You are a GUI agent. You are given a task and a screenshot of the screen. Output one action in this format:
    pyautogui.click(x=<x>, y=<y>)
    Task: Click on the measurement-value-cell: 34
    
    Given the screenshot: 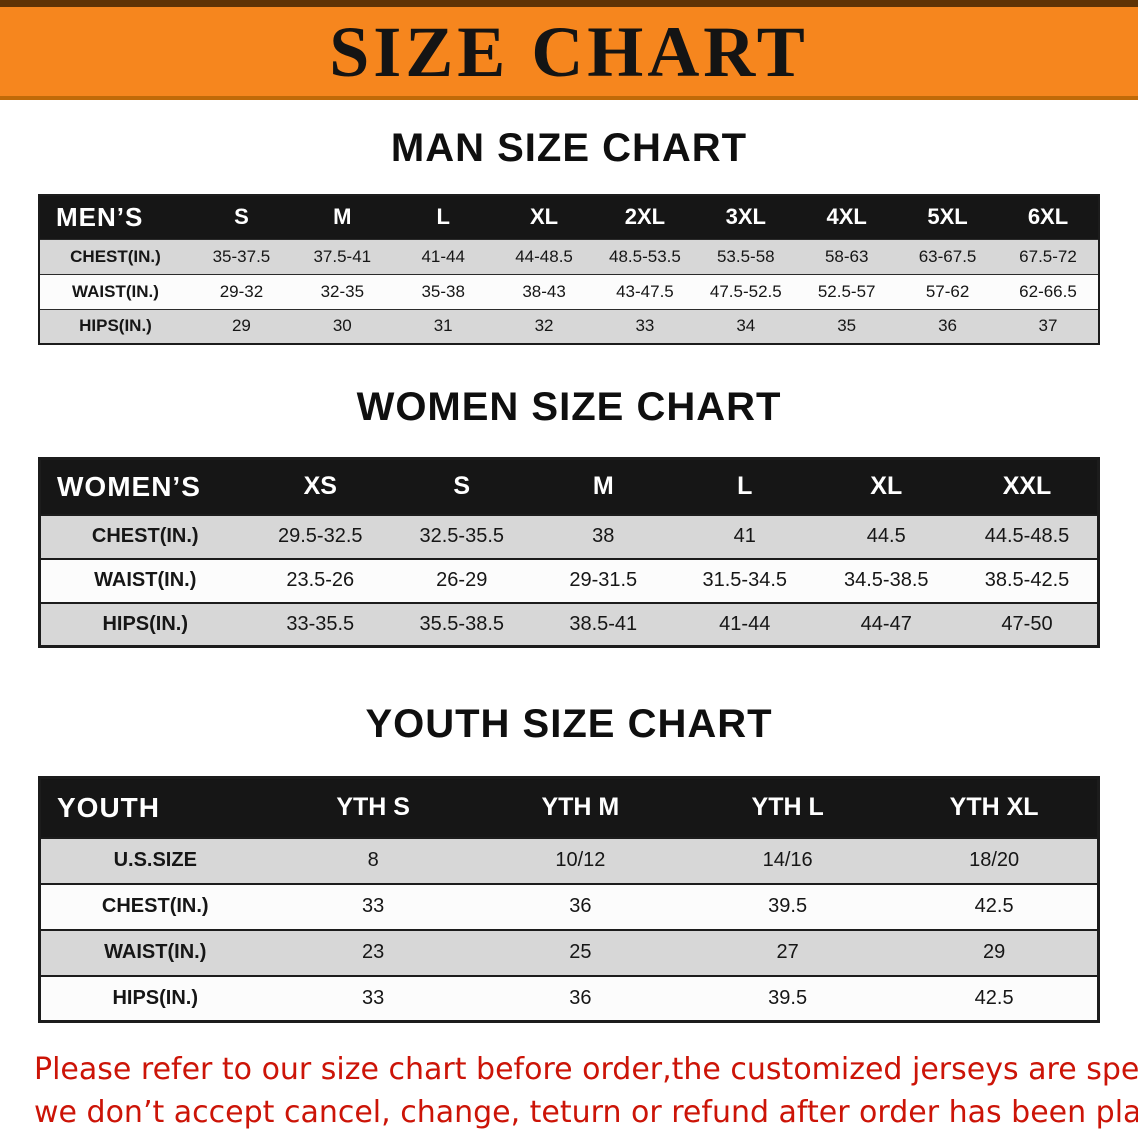 What is the action you would take?
    pyautogui.click(x=746, y=326)
    